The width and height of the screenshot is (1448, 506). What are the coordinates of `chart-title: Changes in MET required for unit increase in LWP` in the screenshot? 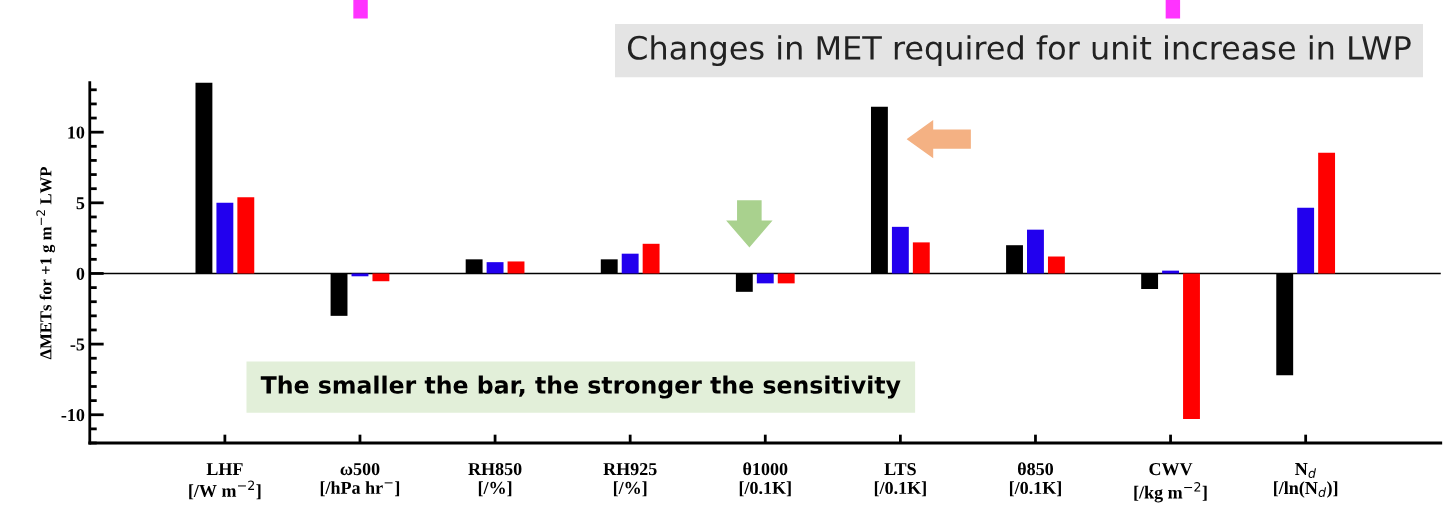 It's located at (1019, 51).